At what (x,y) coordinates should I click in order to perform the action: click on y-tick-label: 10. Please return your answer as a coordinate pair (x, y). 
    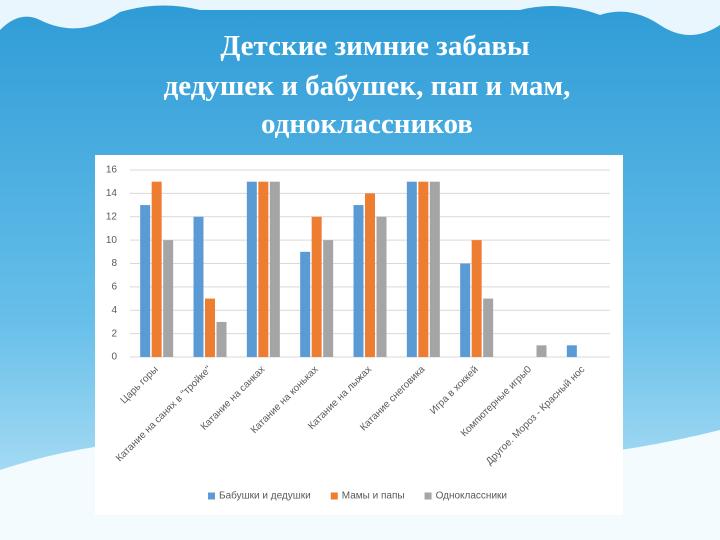
    Looking at the image, I should click on (112, 240).